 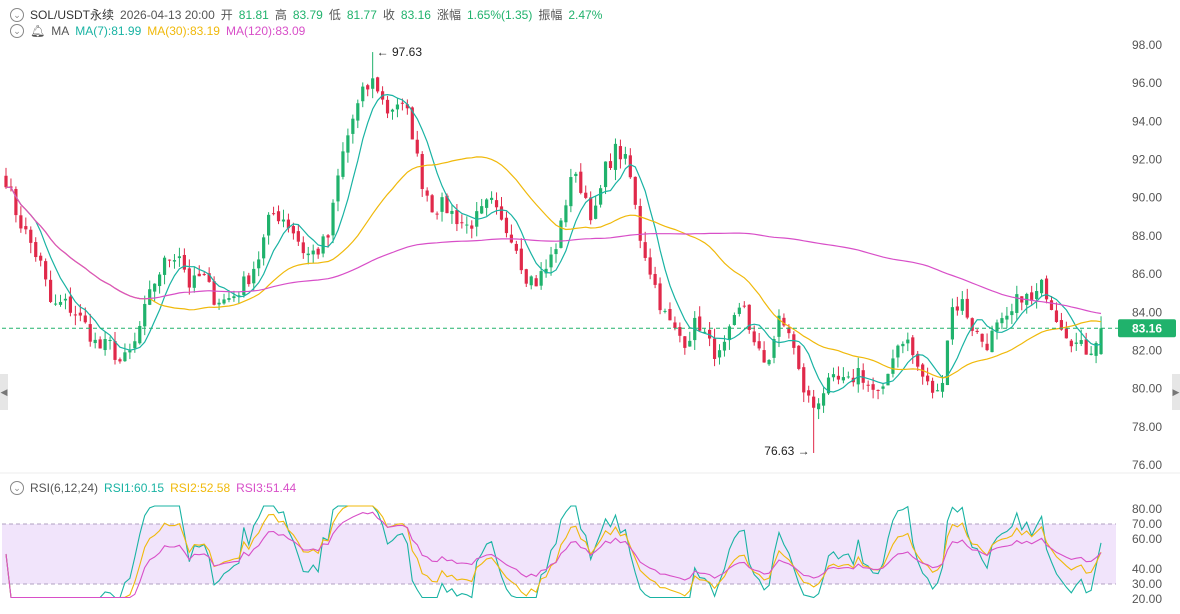 What do you see at coordinates (72, 15) in the screenshot?
I see `symbol-label: SOL/USDT永续` at bounding box center [72, 15].